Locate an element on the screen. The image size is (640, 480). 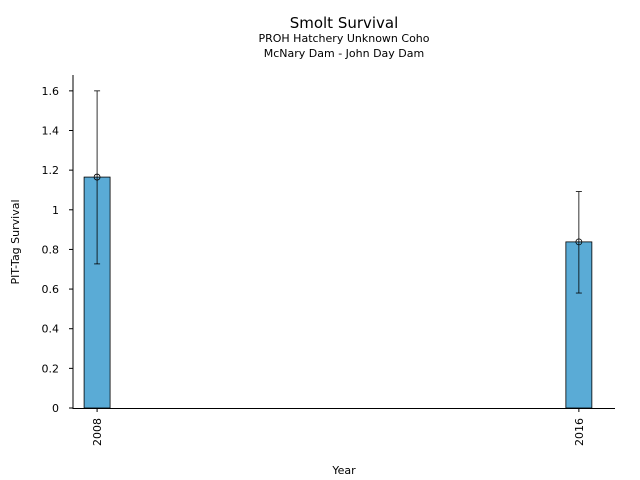
y-tick-label: 0 is located at coordinates (55, 408).